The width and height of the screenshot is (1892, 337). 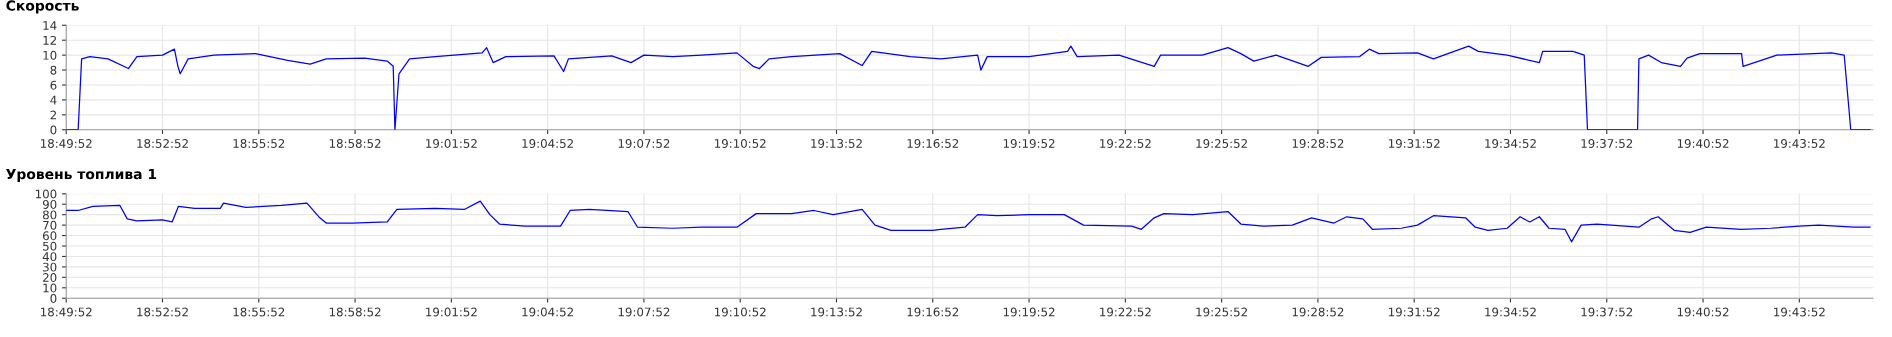 I want to click on line-series, so click(x=968, y=221).